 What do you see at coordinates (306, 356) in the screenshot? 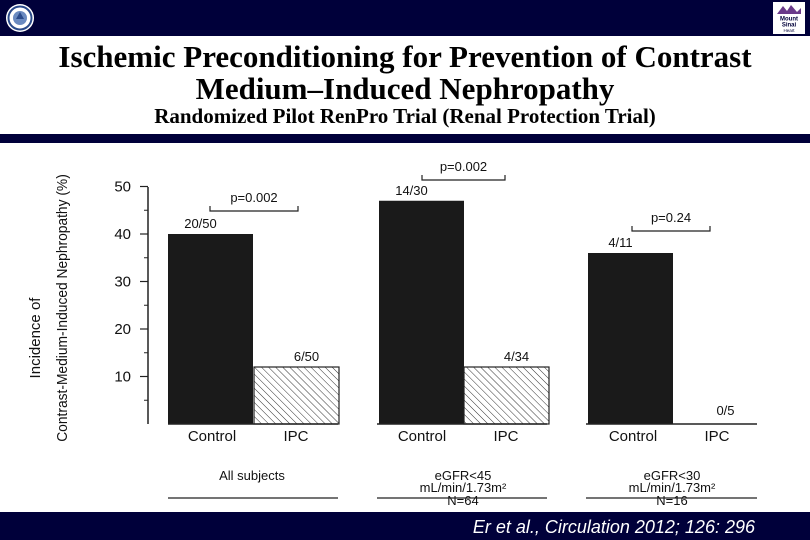
I see `bar-data-label: 6/50` at bounding box center [306, 356].